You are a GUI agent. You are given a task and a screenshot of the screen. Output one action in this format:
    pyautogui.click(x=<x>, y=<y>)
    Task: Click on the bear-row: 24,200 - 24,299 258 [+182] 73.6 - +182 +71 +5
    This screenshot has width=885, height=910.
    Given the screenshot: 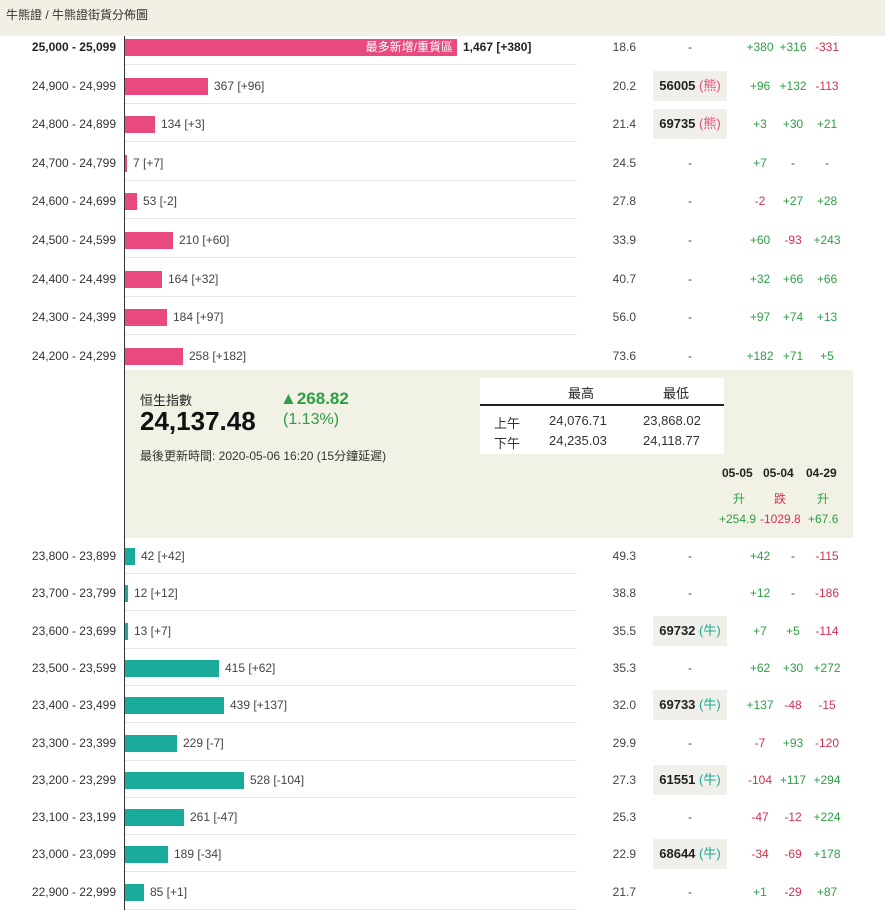 What is the action you would take?
    pyautogui.click(x=442, y=356)
    